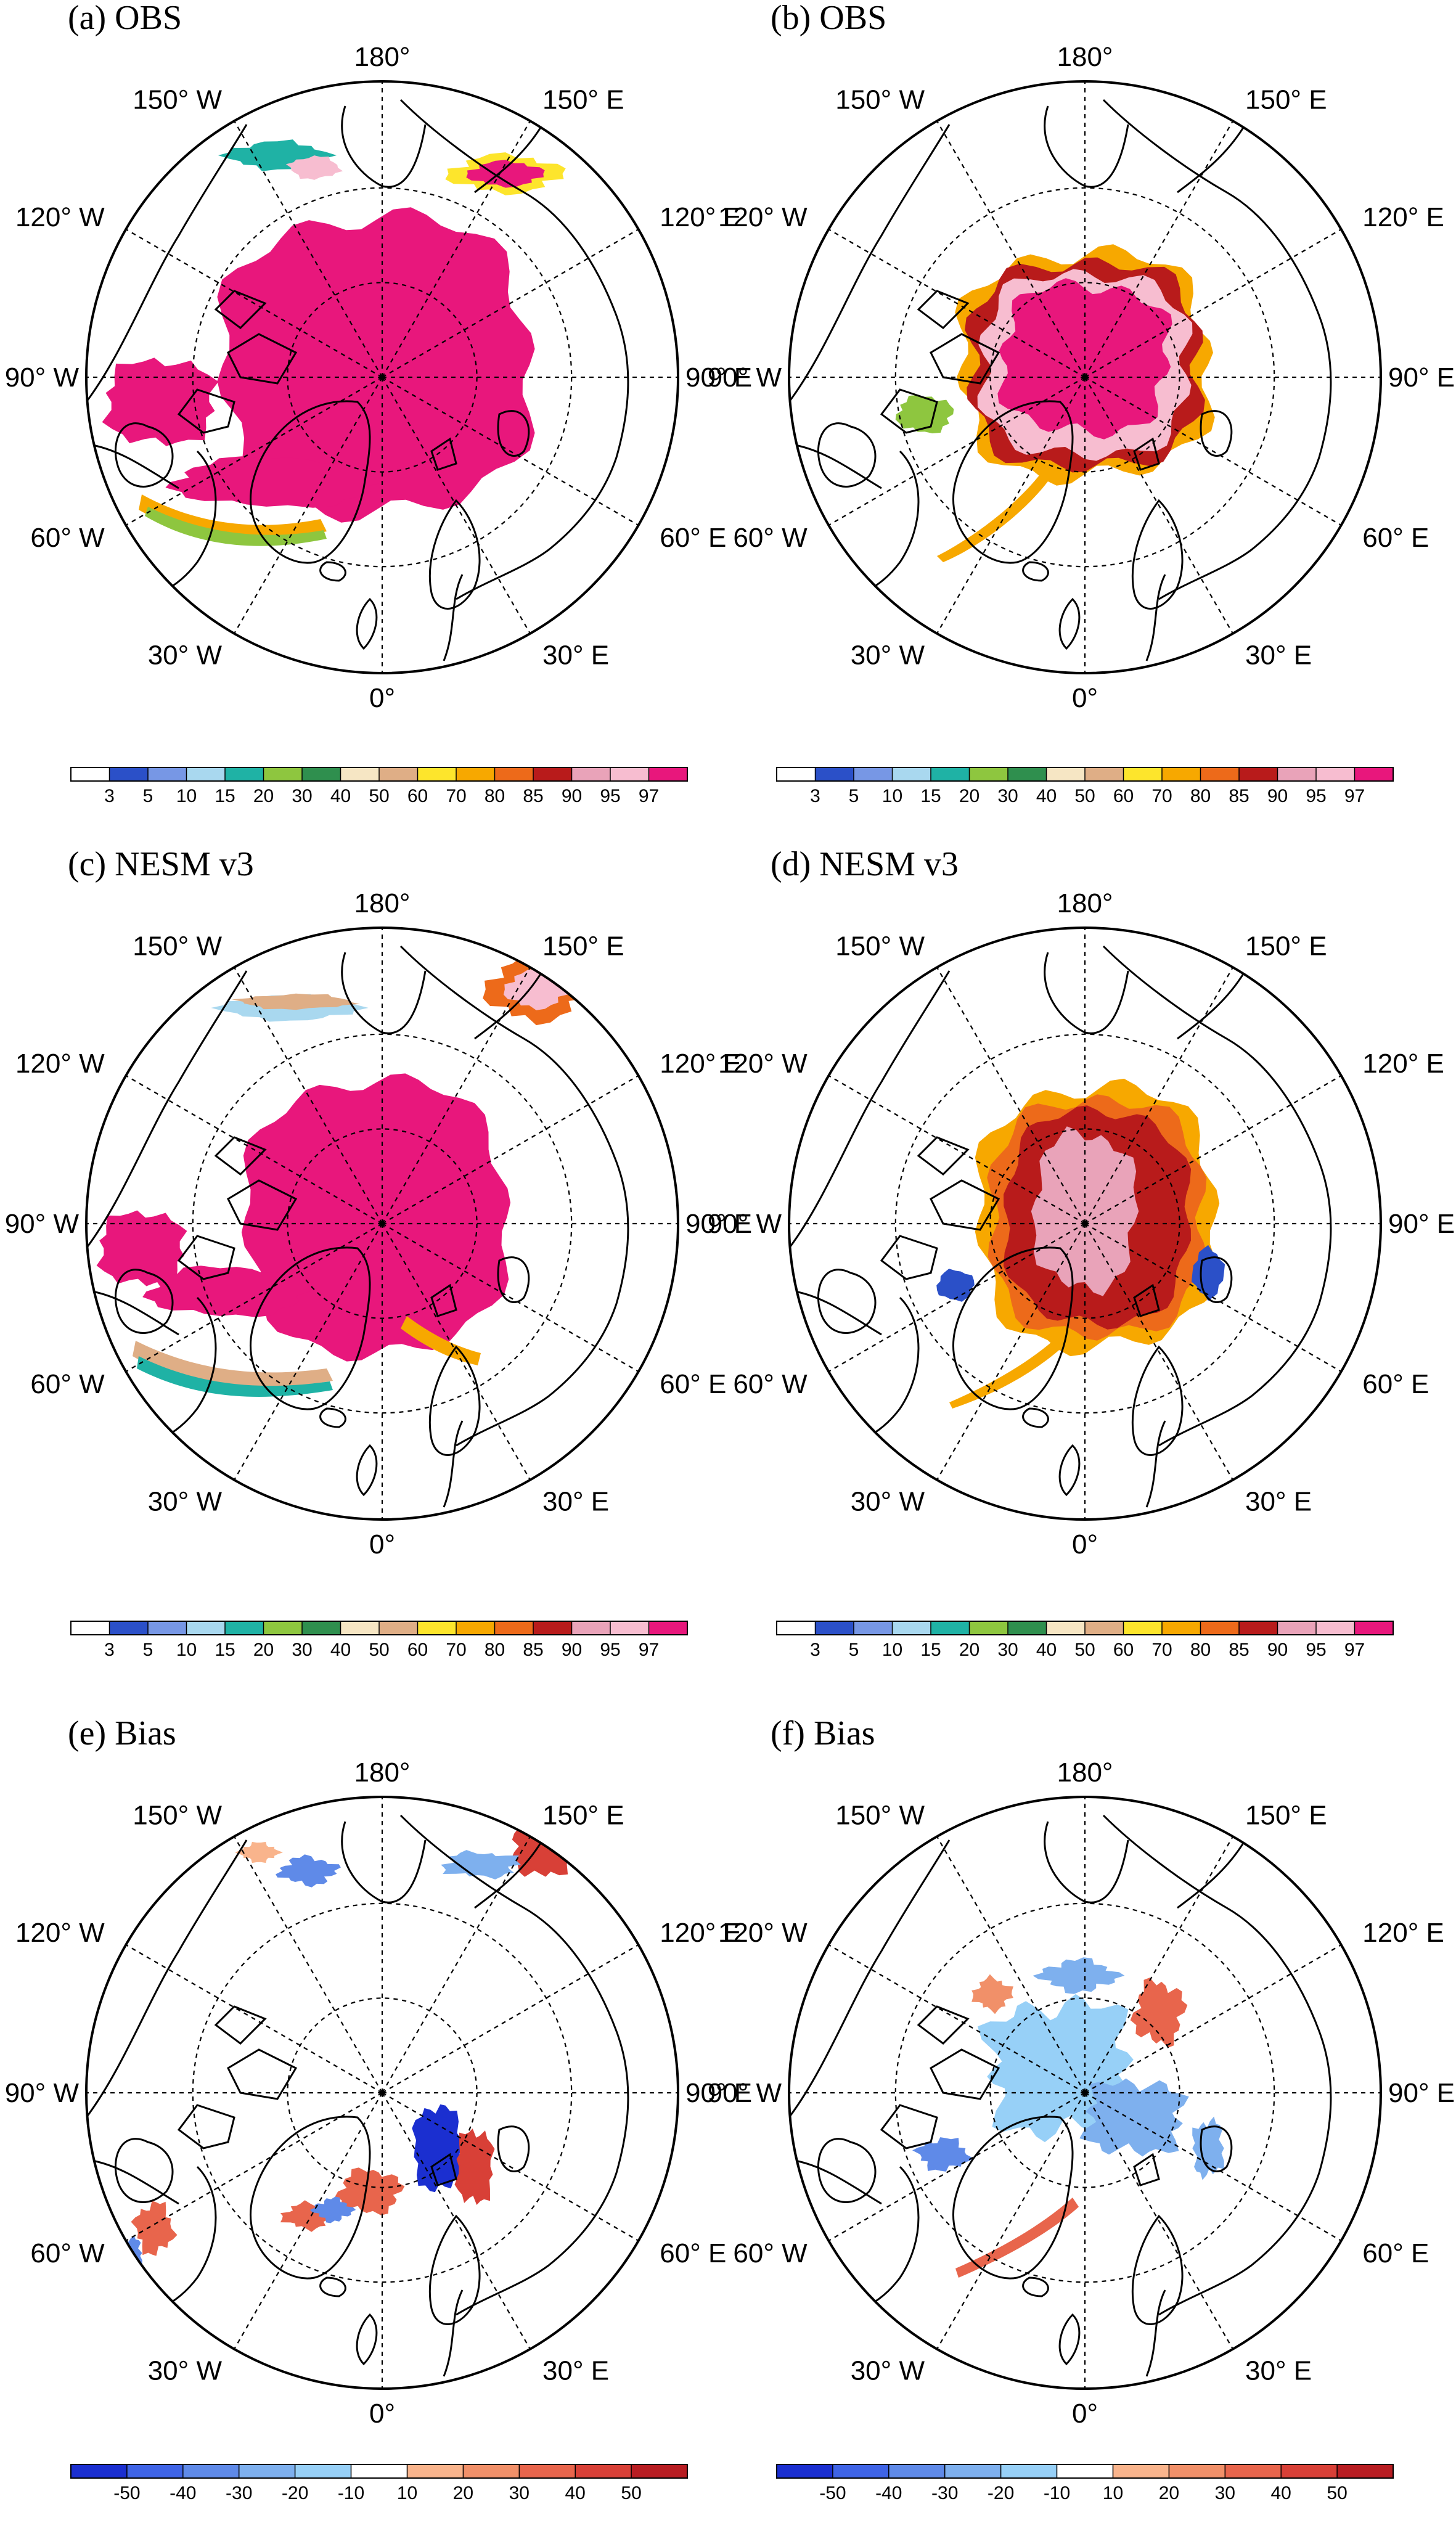 The height and width of the screenshot is (2536, 1456). I want to click on sea-ice-field, so click(1080, 1243).